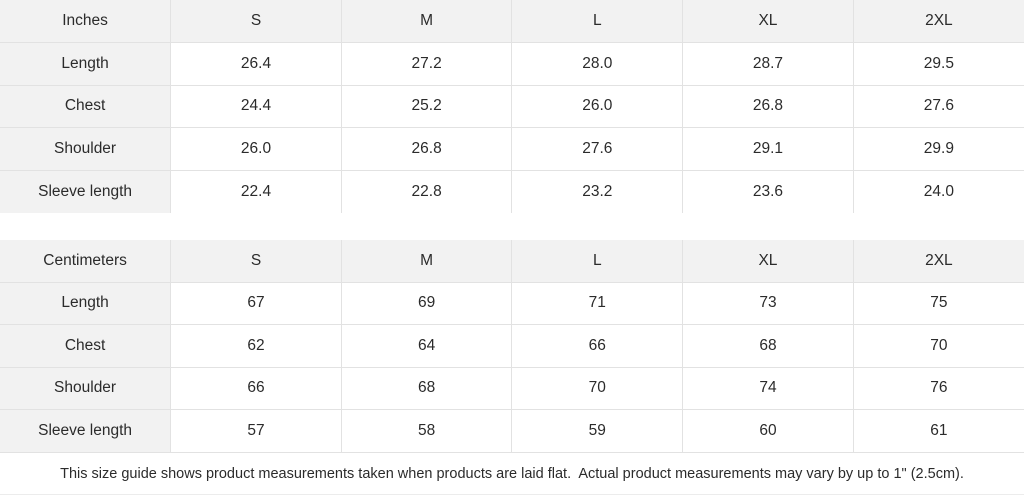 This screenshot has height=495, width=1024. I want to click on table-row-shoulder: Shoulder 66 68 70 74 76, so click(512, 388).